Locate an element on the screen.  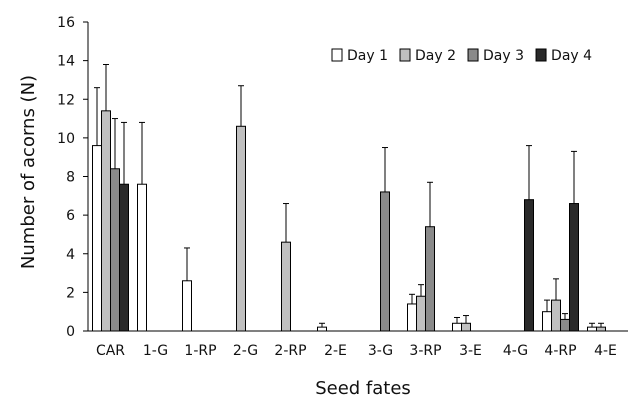
bar-day-1-4-rp is located at coordinates (547, 321).